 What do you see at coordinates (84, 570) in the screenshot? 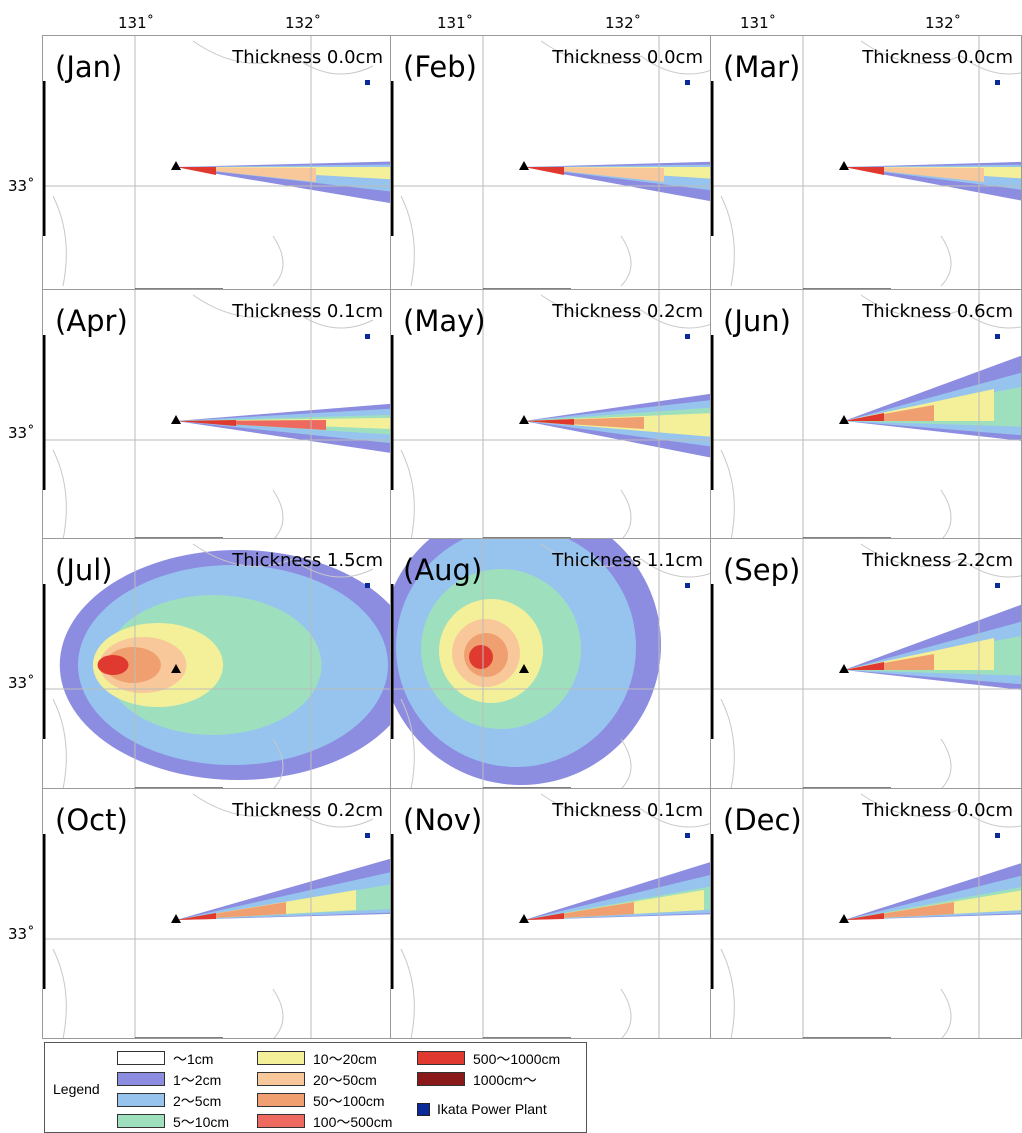
I see `month-label: (Jul)` at bounding box center [84, 570].